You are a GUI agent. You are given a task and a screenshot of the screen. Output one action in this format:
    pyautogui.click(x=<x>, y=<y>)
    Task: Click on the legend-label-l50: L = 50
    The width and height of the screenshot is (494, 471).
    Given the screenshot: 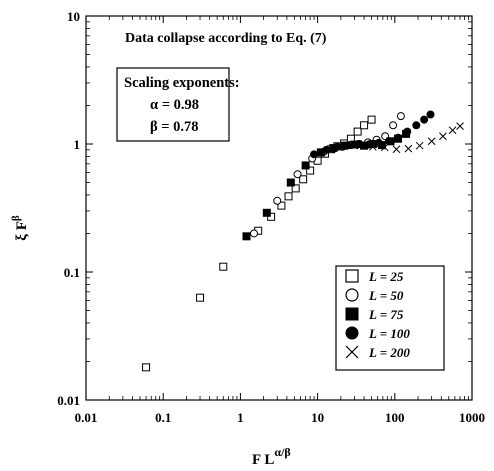 What is the action you would take?
    pyautogui.click(x=386, y=295)
    